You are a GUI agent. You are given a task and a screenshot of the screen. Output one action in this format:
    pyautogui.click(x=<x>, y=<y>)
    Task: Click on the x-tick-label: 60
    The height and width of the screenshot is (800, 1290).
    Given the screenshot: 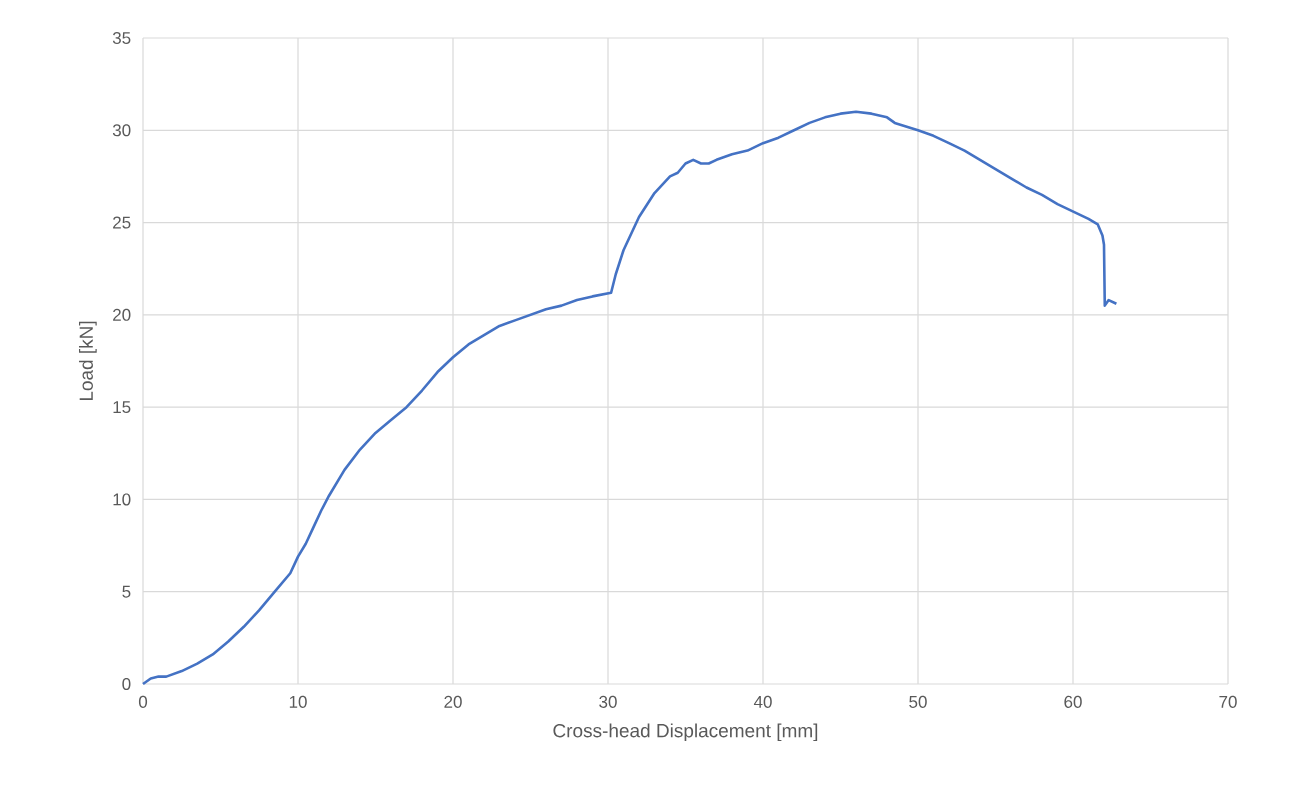 What is the action you would take?
    pyautogui.click(x=1073, y=701)
    